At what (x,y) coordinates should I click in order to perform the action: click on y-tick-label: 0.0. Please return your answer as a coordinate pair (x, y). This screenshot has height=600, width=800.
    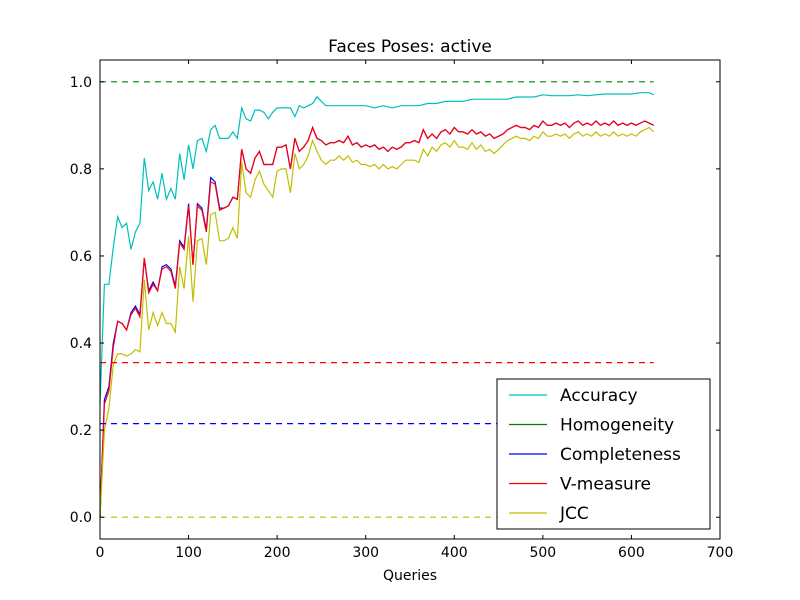
    Looking at the image, I should click on (81, 518).